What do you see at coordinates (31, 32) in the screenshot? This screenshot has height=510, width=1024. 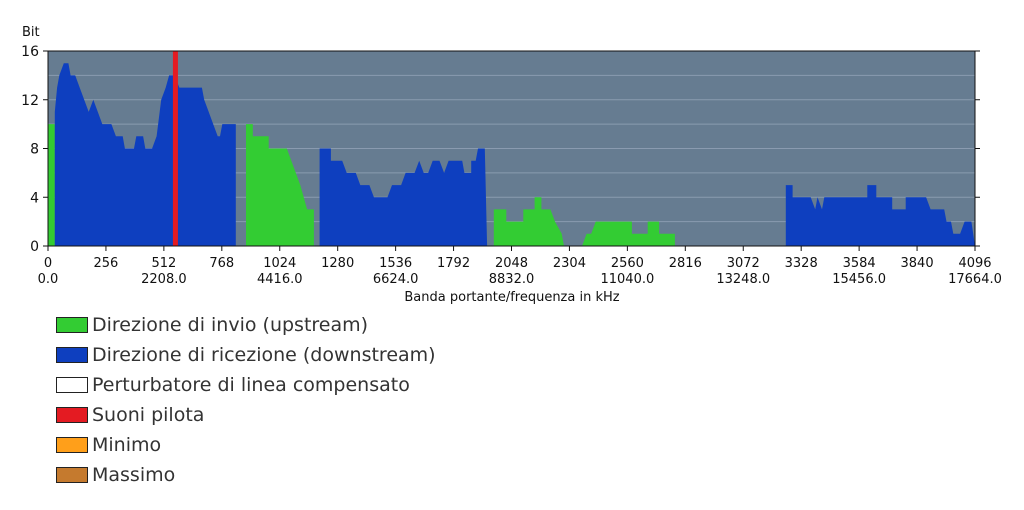 I see `y-axis-label: Bit` at bounding box center [31, 32].